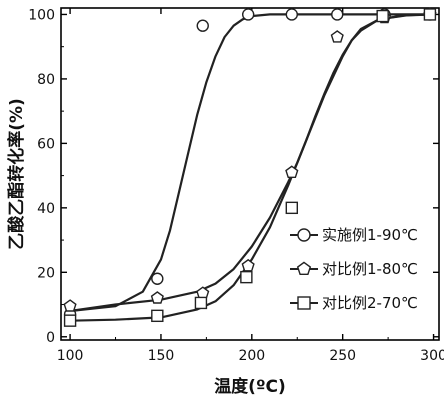 This screenshot has width=444, height=401. What do you see at coordinates (46, 209) in the screenshot?
I see `y-tick-label: 40` at bounding box center [46, 209].